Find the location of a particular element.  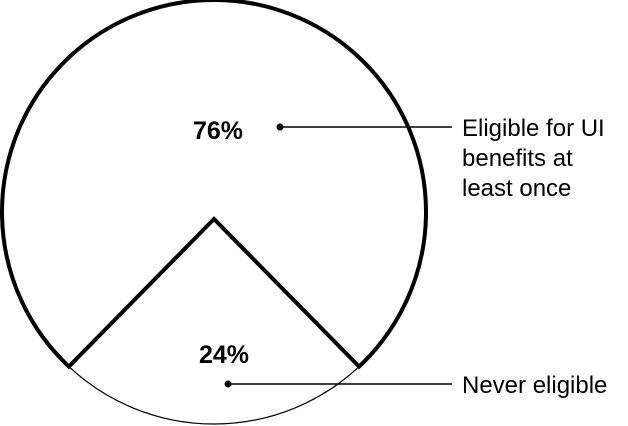

leader-dot-never-eligible is located at coordinates (228, 384).